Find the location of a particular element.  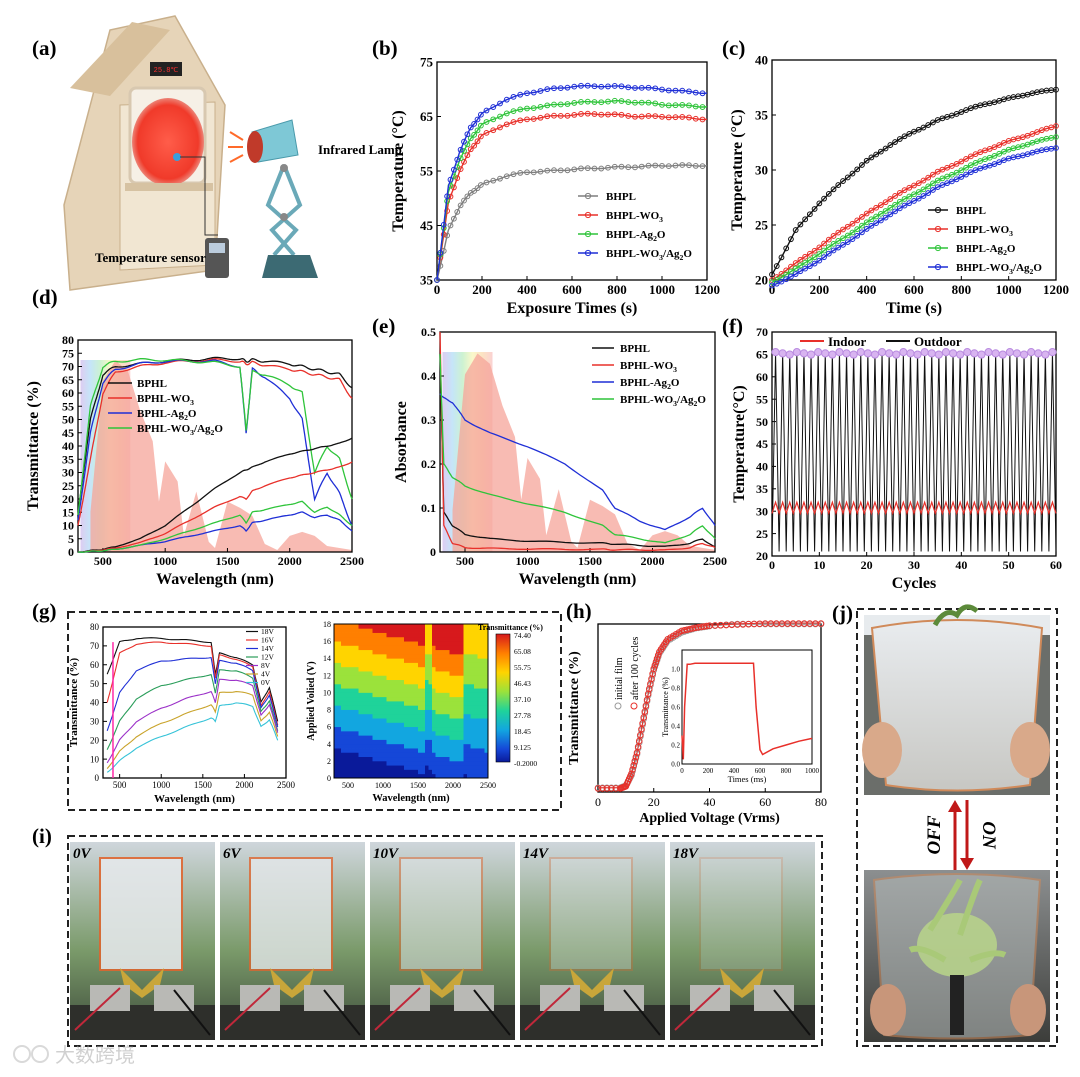

legend-text-part: O is located at coordinates (192, 414).